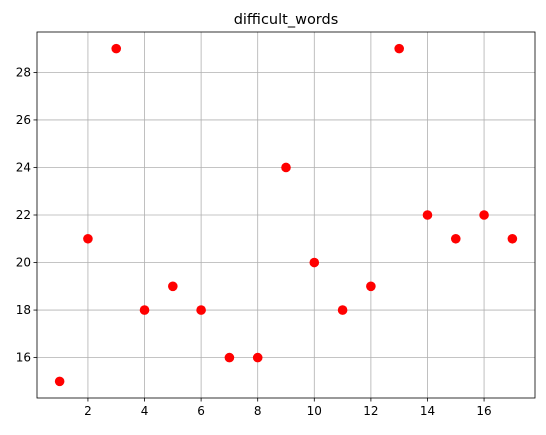  I want to click on y-tick-label: 16, so click(23, 358).